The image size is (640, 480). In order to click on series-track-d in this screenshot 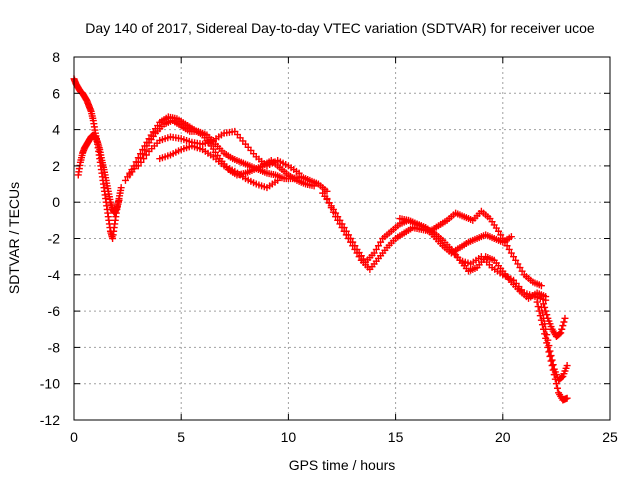, I will do `click(228, 156)`.